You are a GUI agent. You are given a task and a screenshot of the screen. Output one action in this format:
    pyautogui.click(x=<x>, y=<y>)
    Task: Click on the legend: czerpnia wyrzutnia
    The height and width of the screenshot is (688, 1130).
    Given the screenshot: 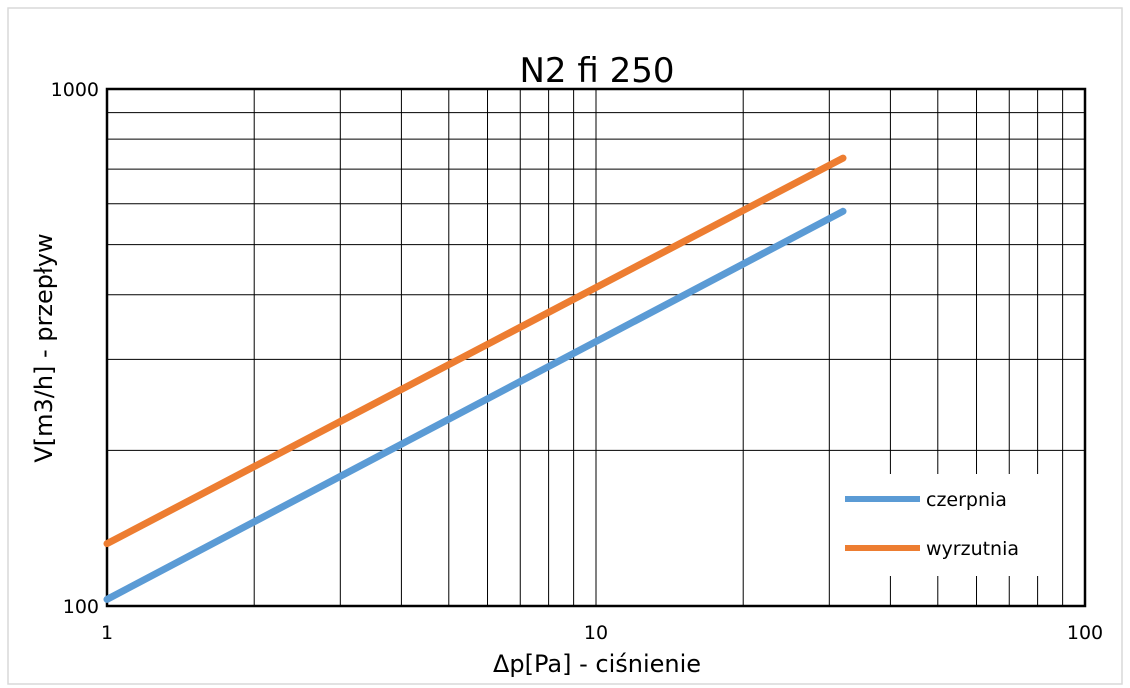 What is the action you would take?
    pyautogui.click(x=942, y=525)
    